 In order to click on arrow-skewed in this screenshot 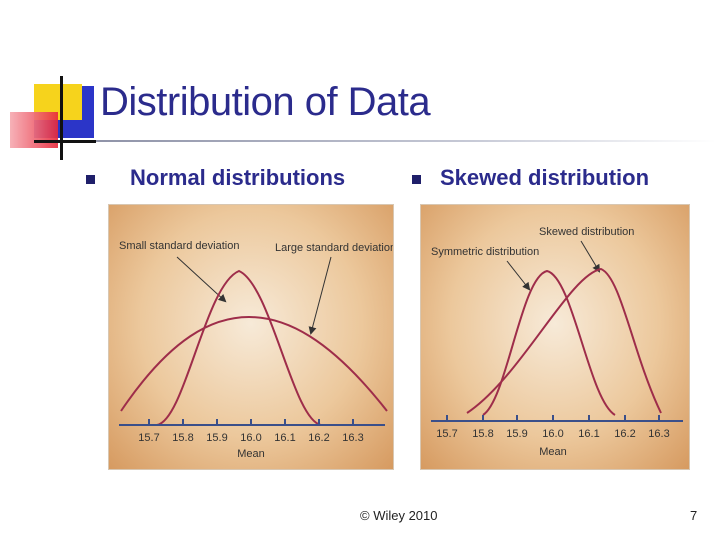, I will do `click(590, 256)`.